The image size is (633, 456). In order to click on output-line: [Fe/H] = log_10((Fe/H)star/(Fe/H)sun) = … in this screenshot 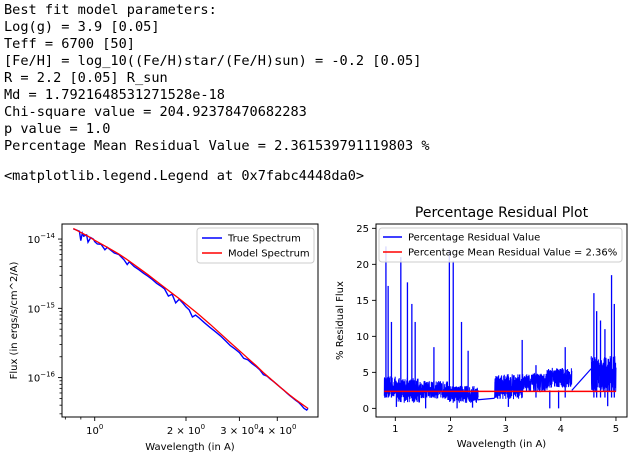, I will do `click(213, 61)`.